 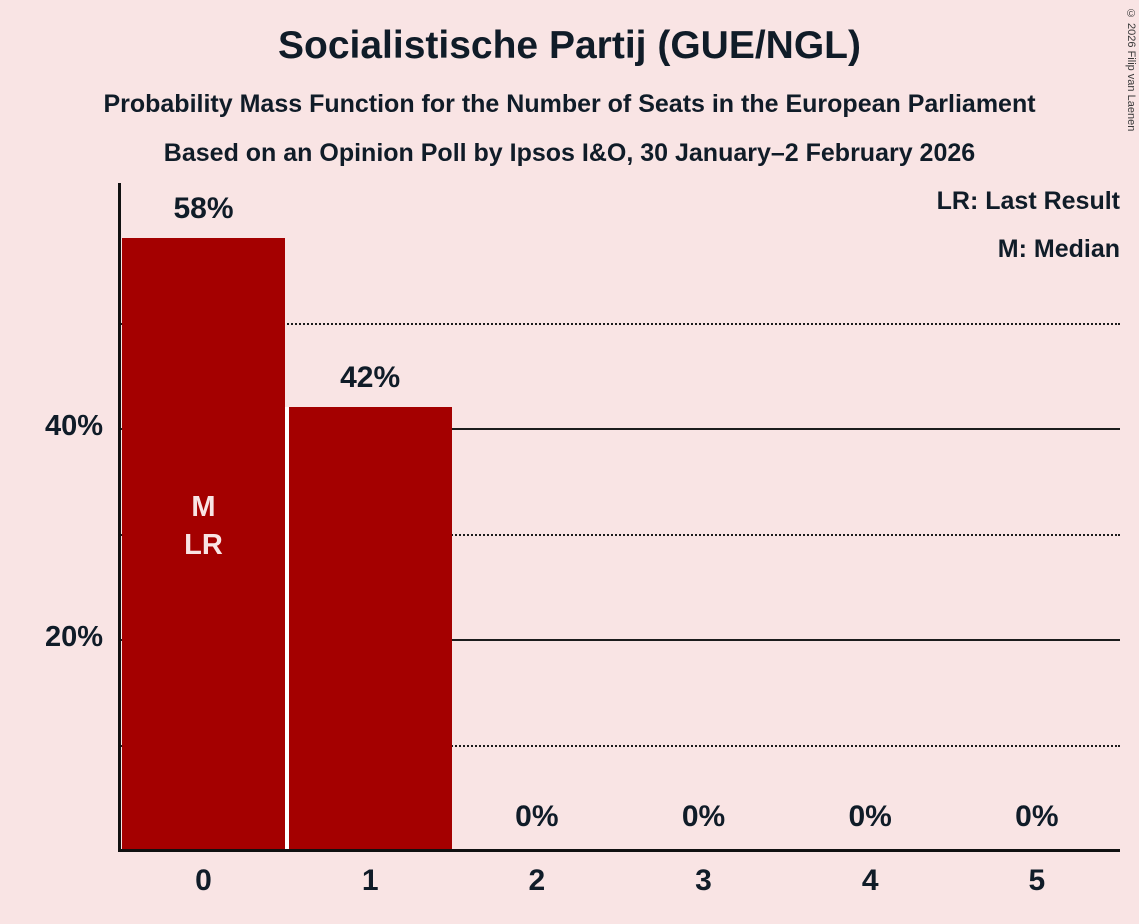 What do you see at coordinates (620, 534) in the screenshot?
I see `gridline-30pct` at bounding box center [620, 534].